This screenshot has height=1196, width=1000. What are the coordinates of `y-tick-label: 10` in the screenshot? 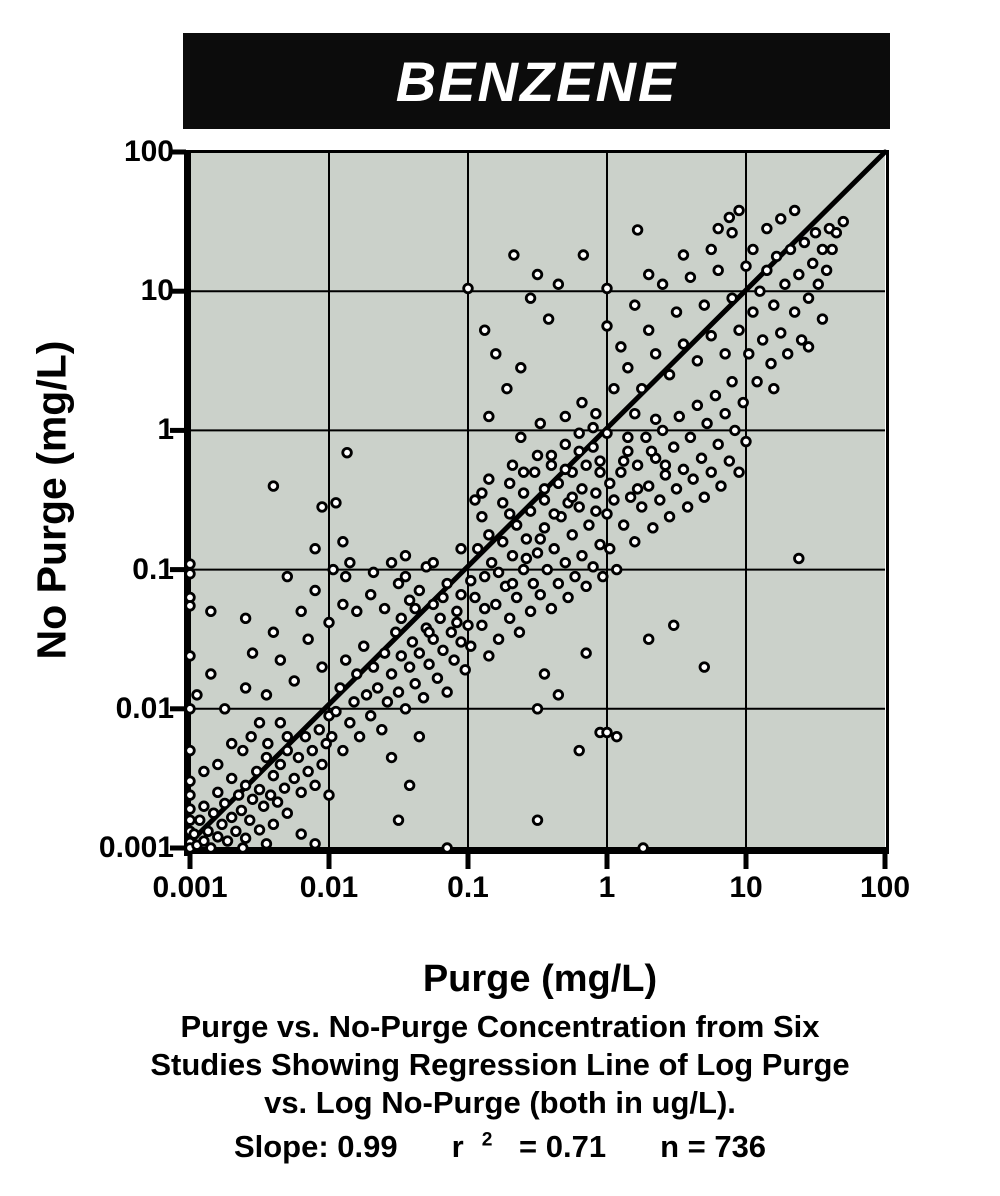 It's located at (157, 291).